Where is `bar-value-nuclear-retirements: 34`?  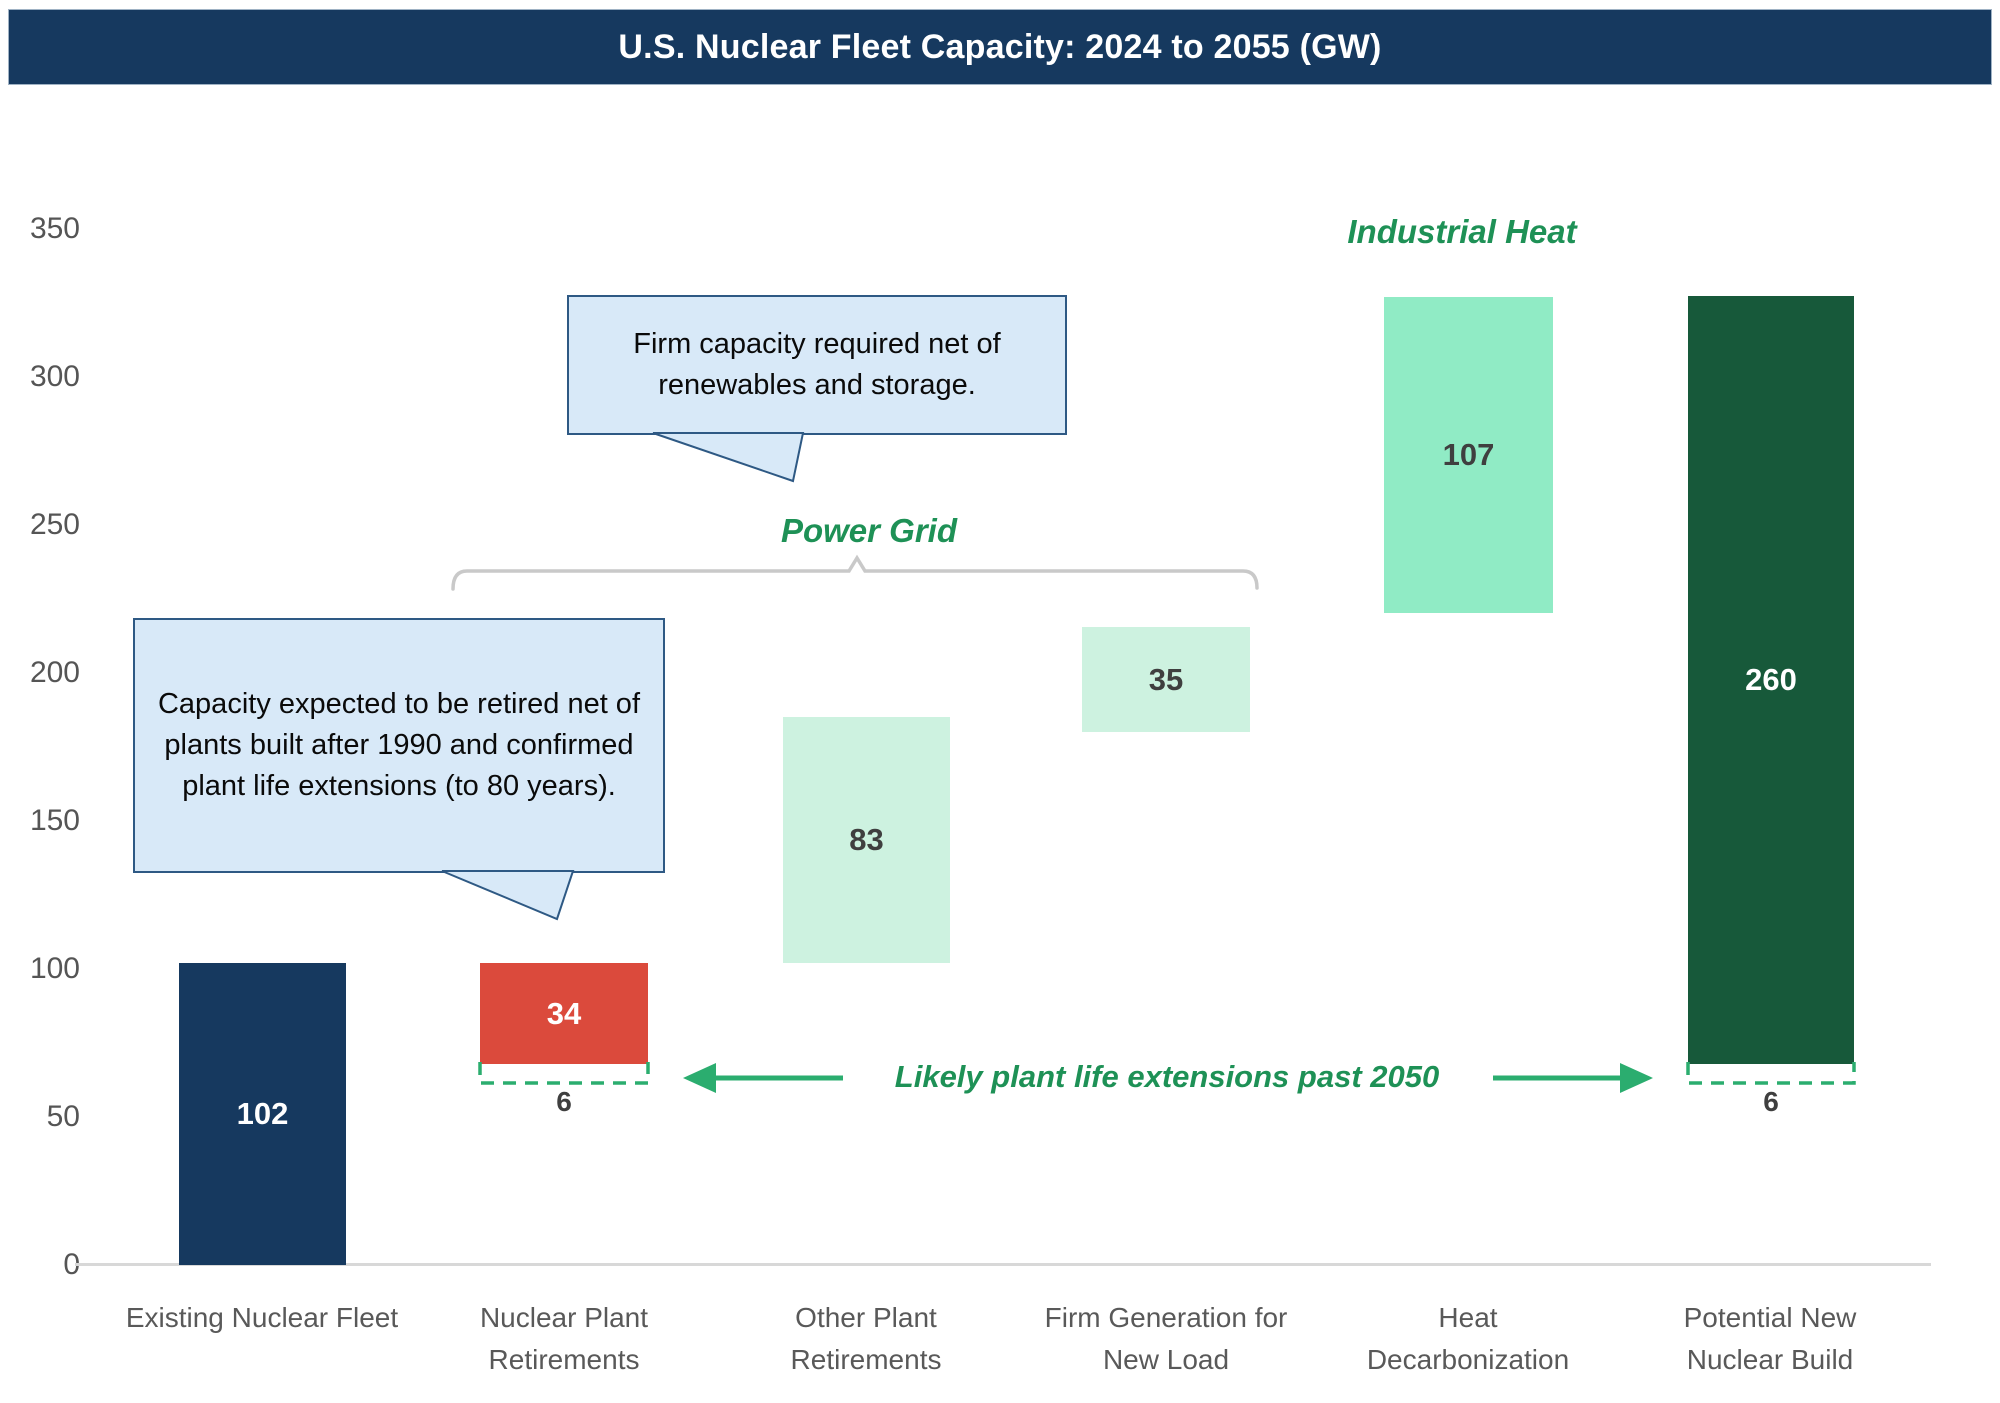
bar-value-nuclear-retirements: 34 is located at coordinates (564, 1013).